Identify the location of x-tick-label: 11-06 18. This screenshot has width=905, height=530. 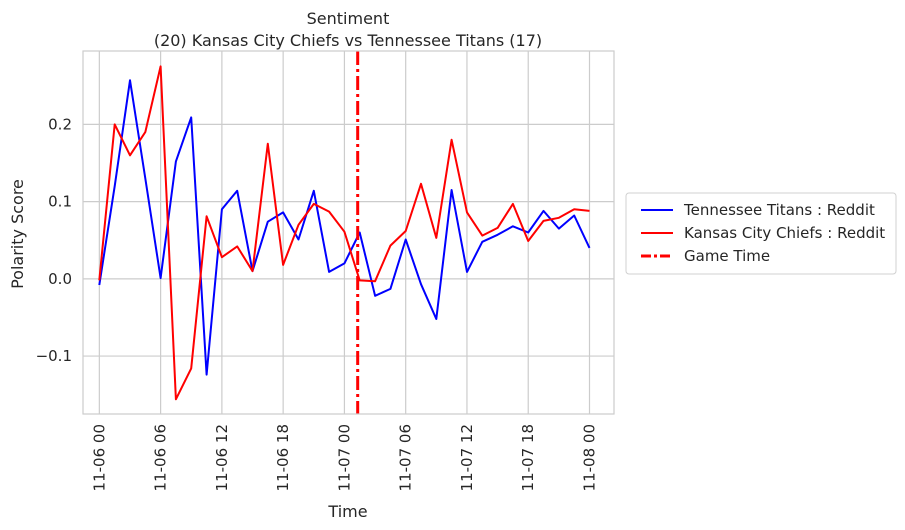
(283, 457).